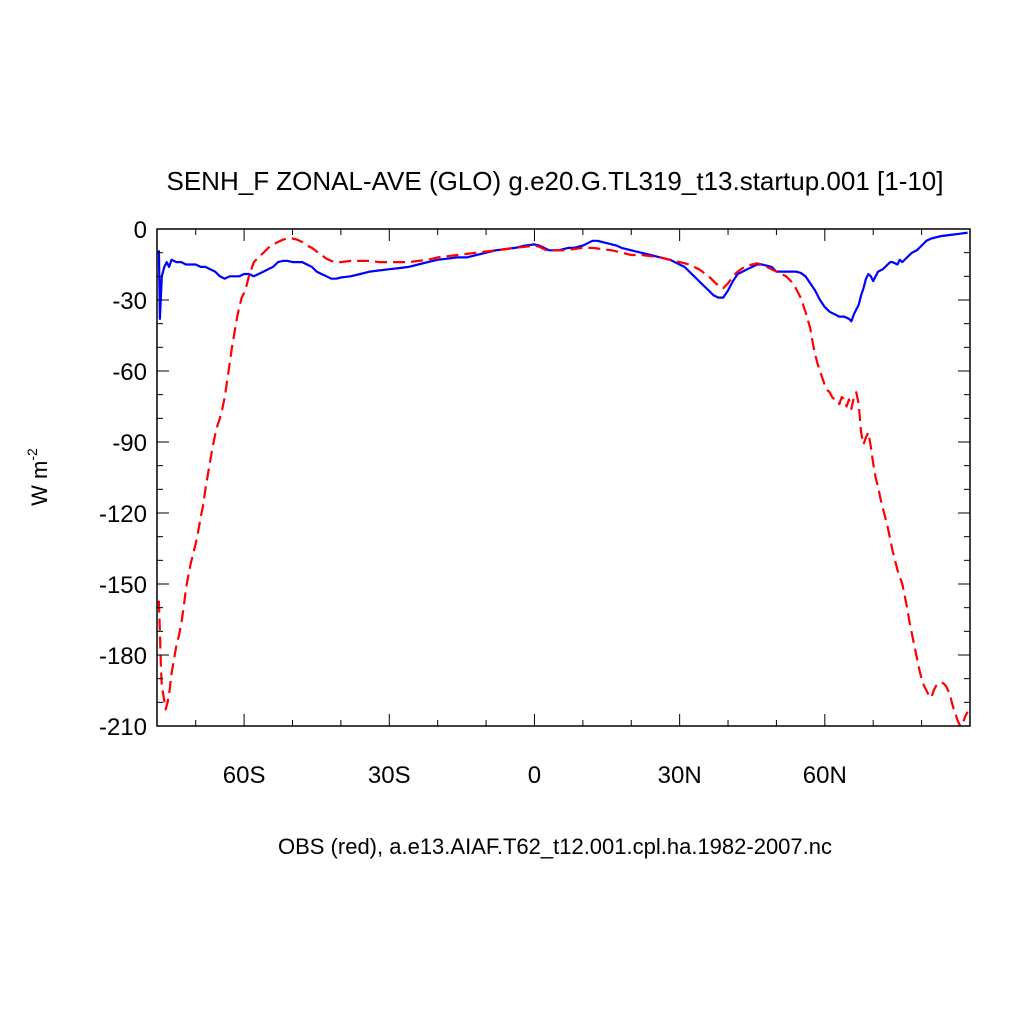  I want to click on y-tick-label: -150, so click(123, 585).